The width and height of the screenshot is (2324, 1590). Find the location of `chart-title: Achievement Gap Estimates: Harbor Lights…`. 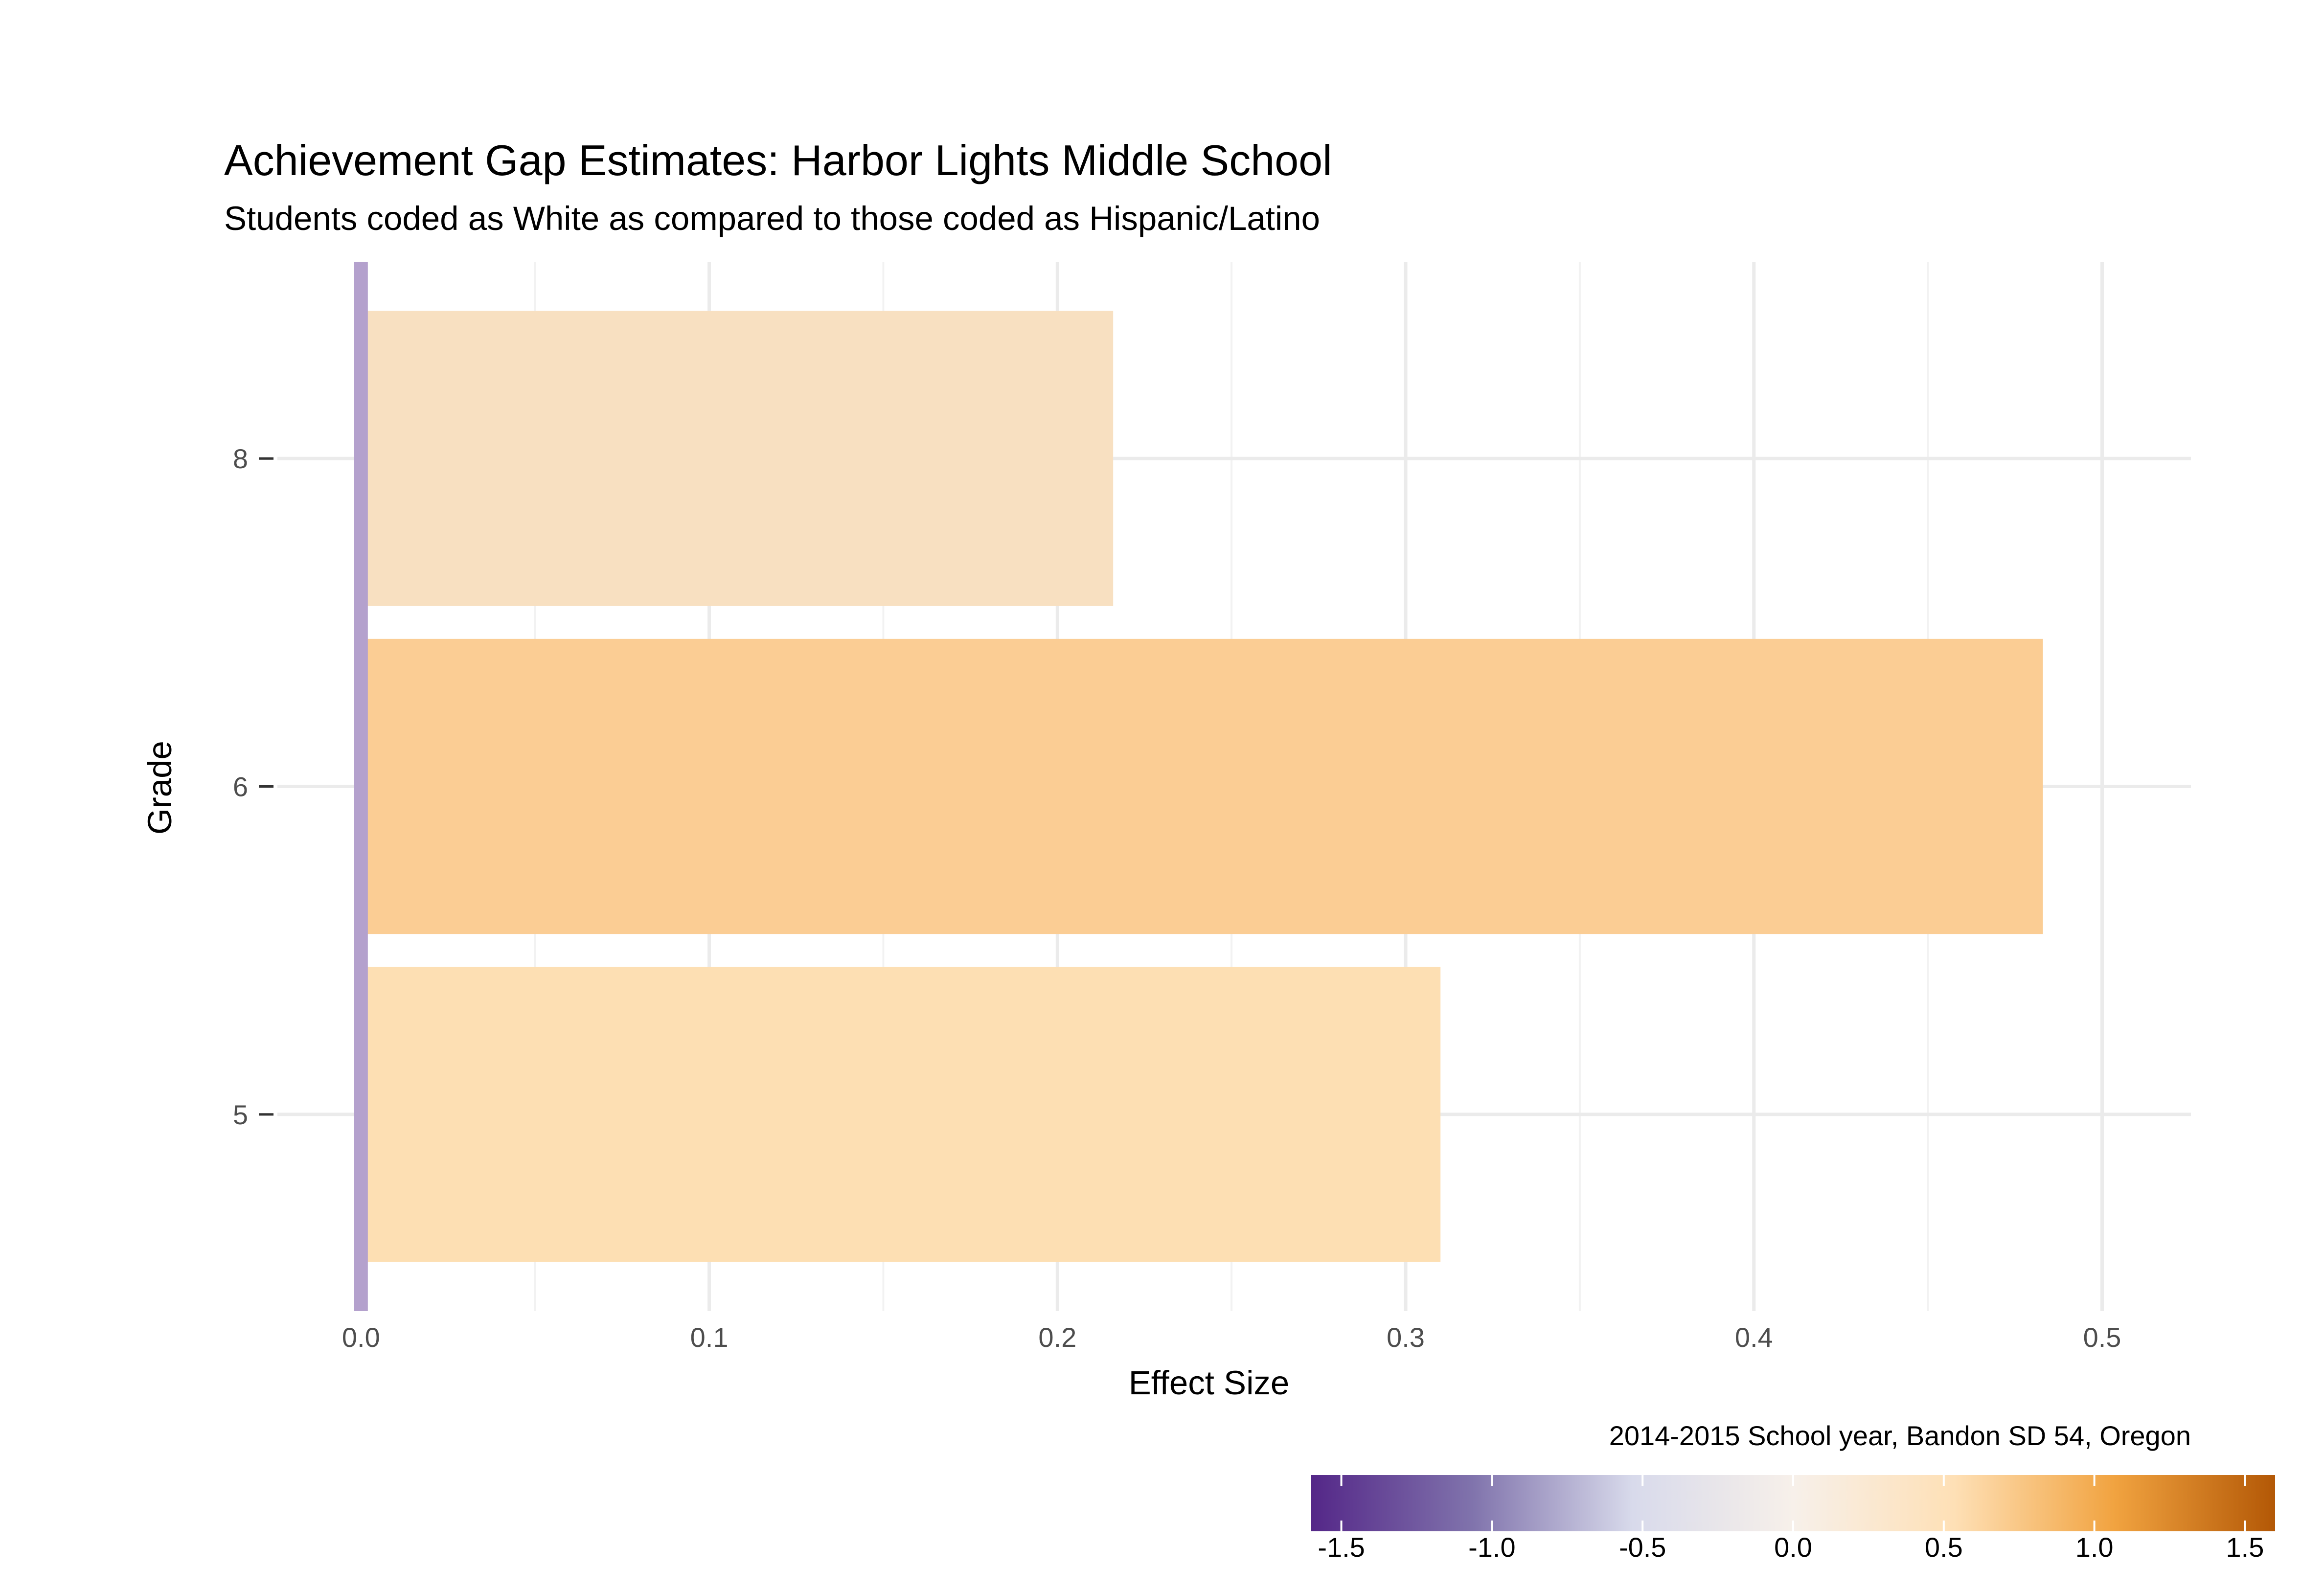

chart-title: Achievement Gap Estimates: Harbor Lights… is located at coordinates (778, 160).